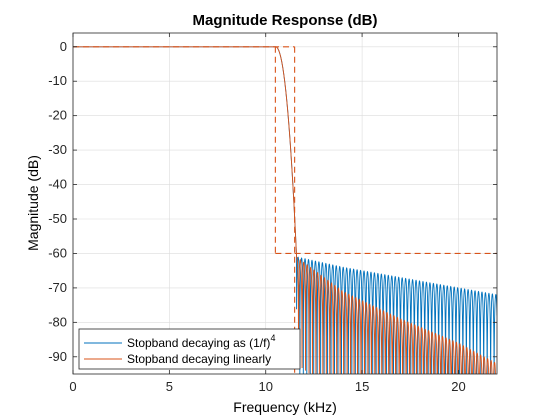  I want to click on x-tick-label: 0, so click(72, 386).